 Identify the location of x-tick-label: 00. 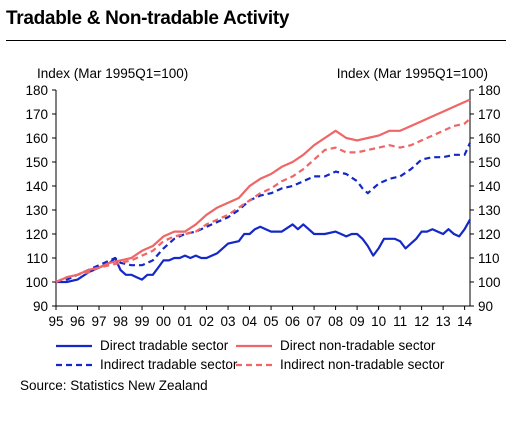
(163, 321).